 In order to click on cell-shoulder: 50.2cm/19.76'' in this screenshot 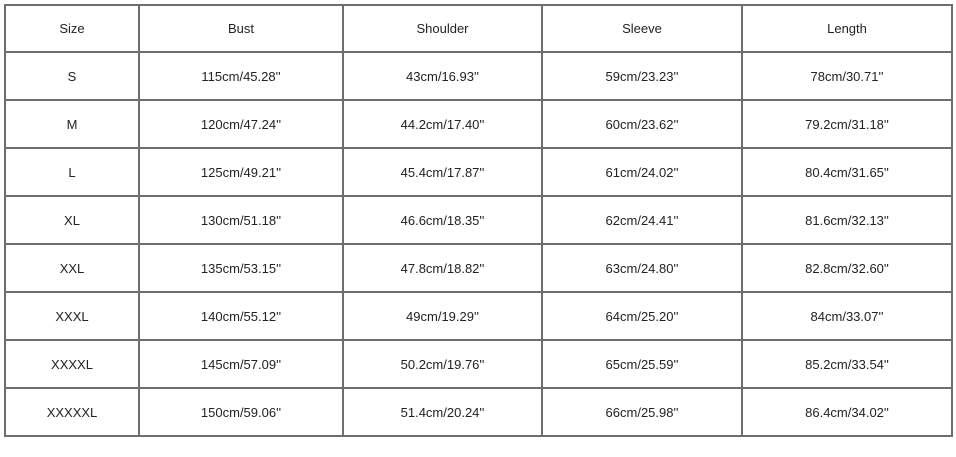, I will do `click(442, 364)`.